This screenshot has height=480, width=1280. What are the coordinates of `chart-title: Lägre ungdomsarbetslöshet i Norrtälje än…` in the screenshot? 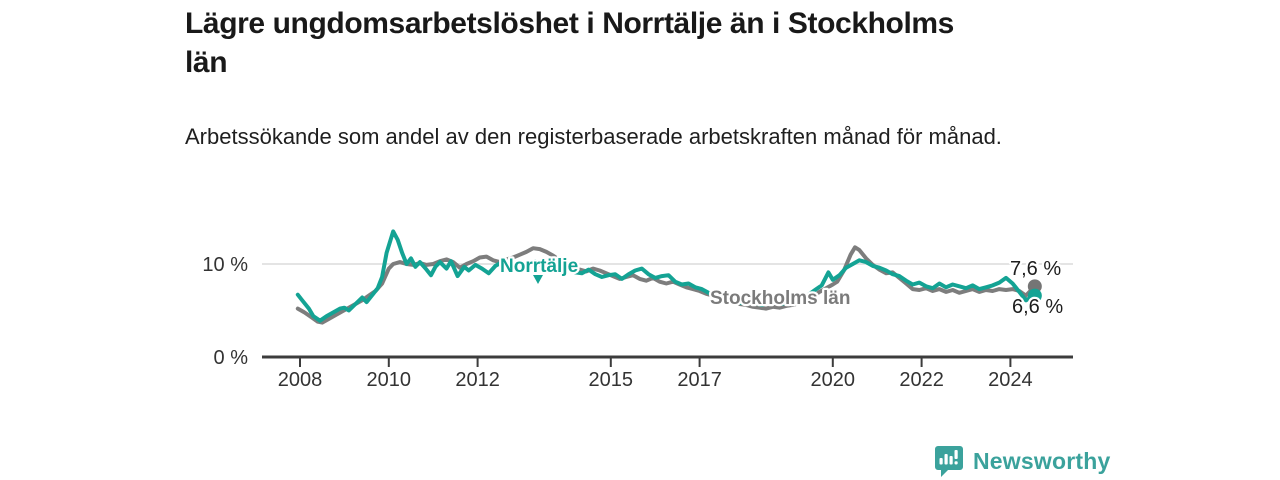 It's located at (569, 43).